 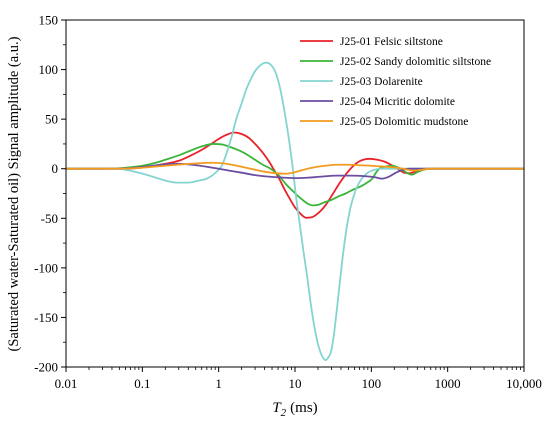 I want to click on y-tick-label: 50, so click(x=51, y=119).